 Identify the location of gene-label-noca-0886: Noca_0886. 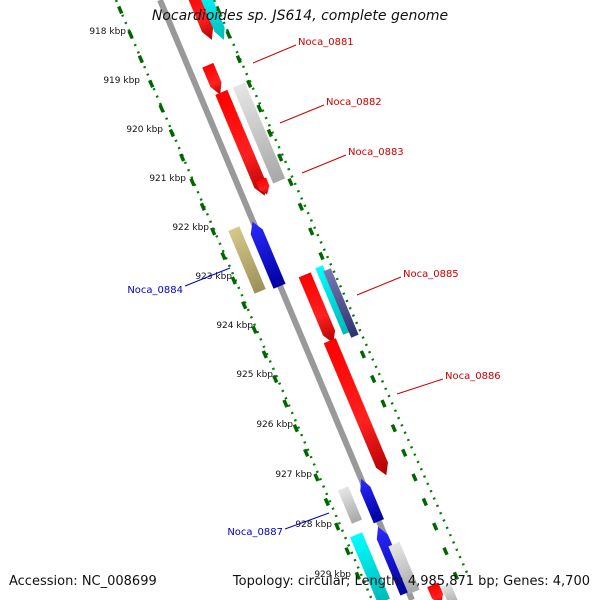
(473, 376).